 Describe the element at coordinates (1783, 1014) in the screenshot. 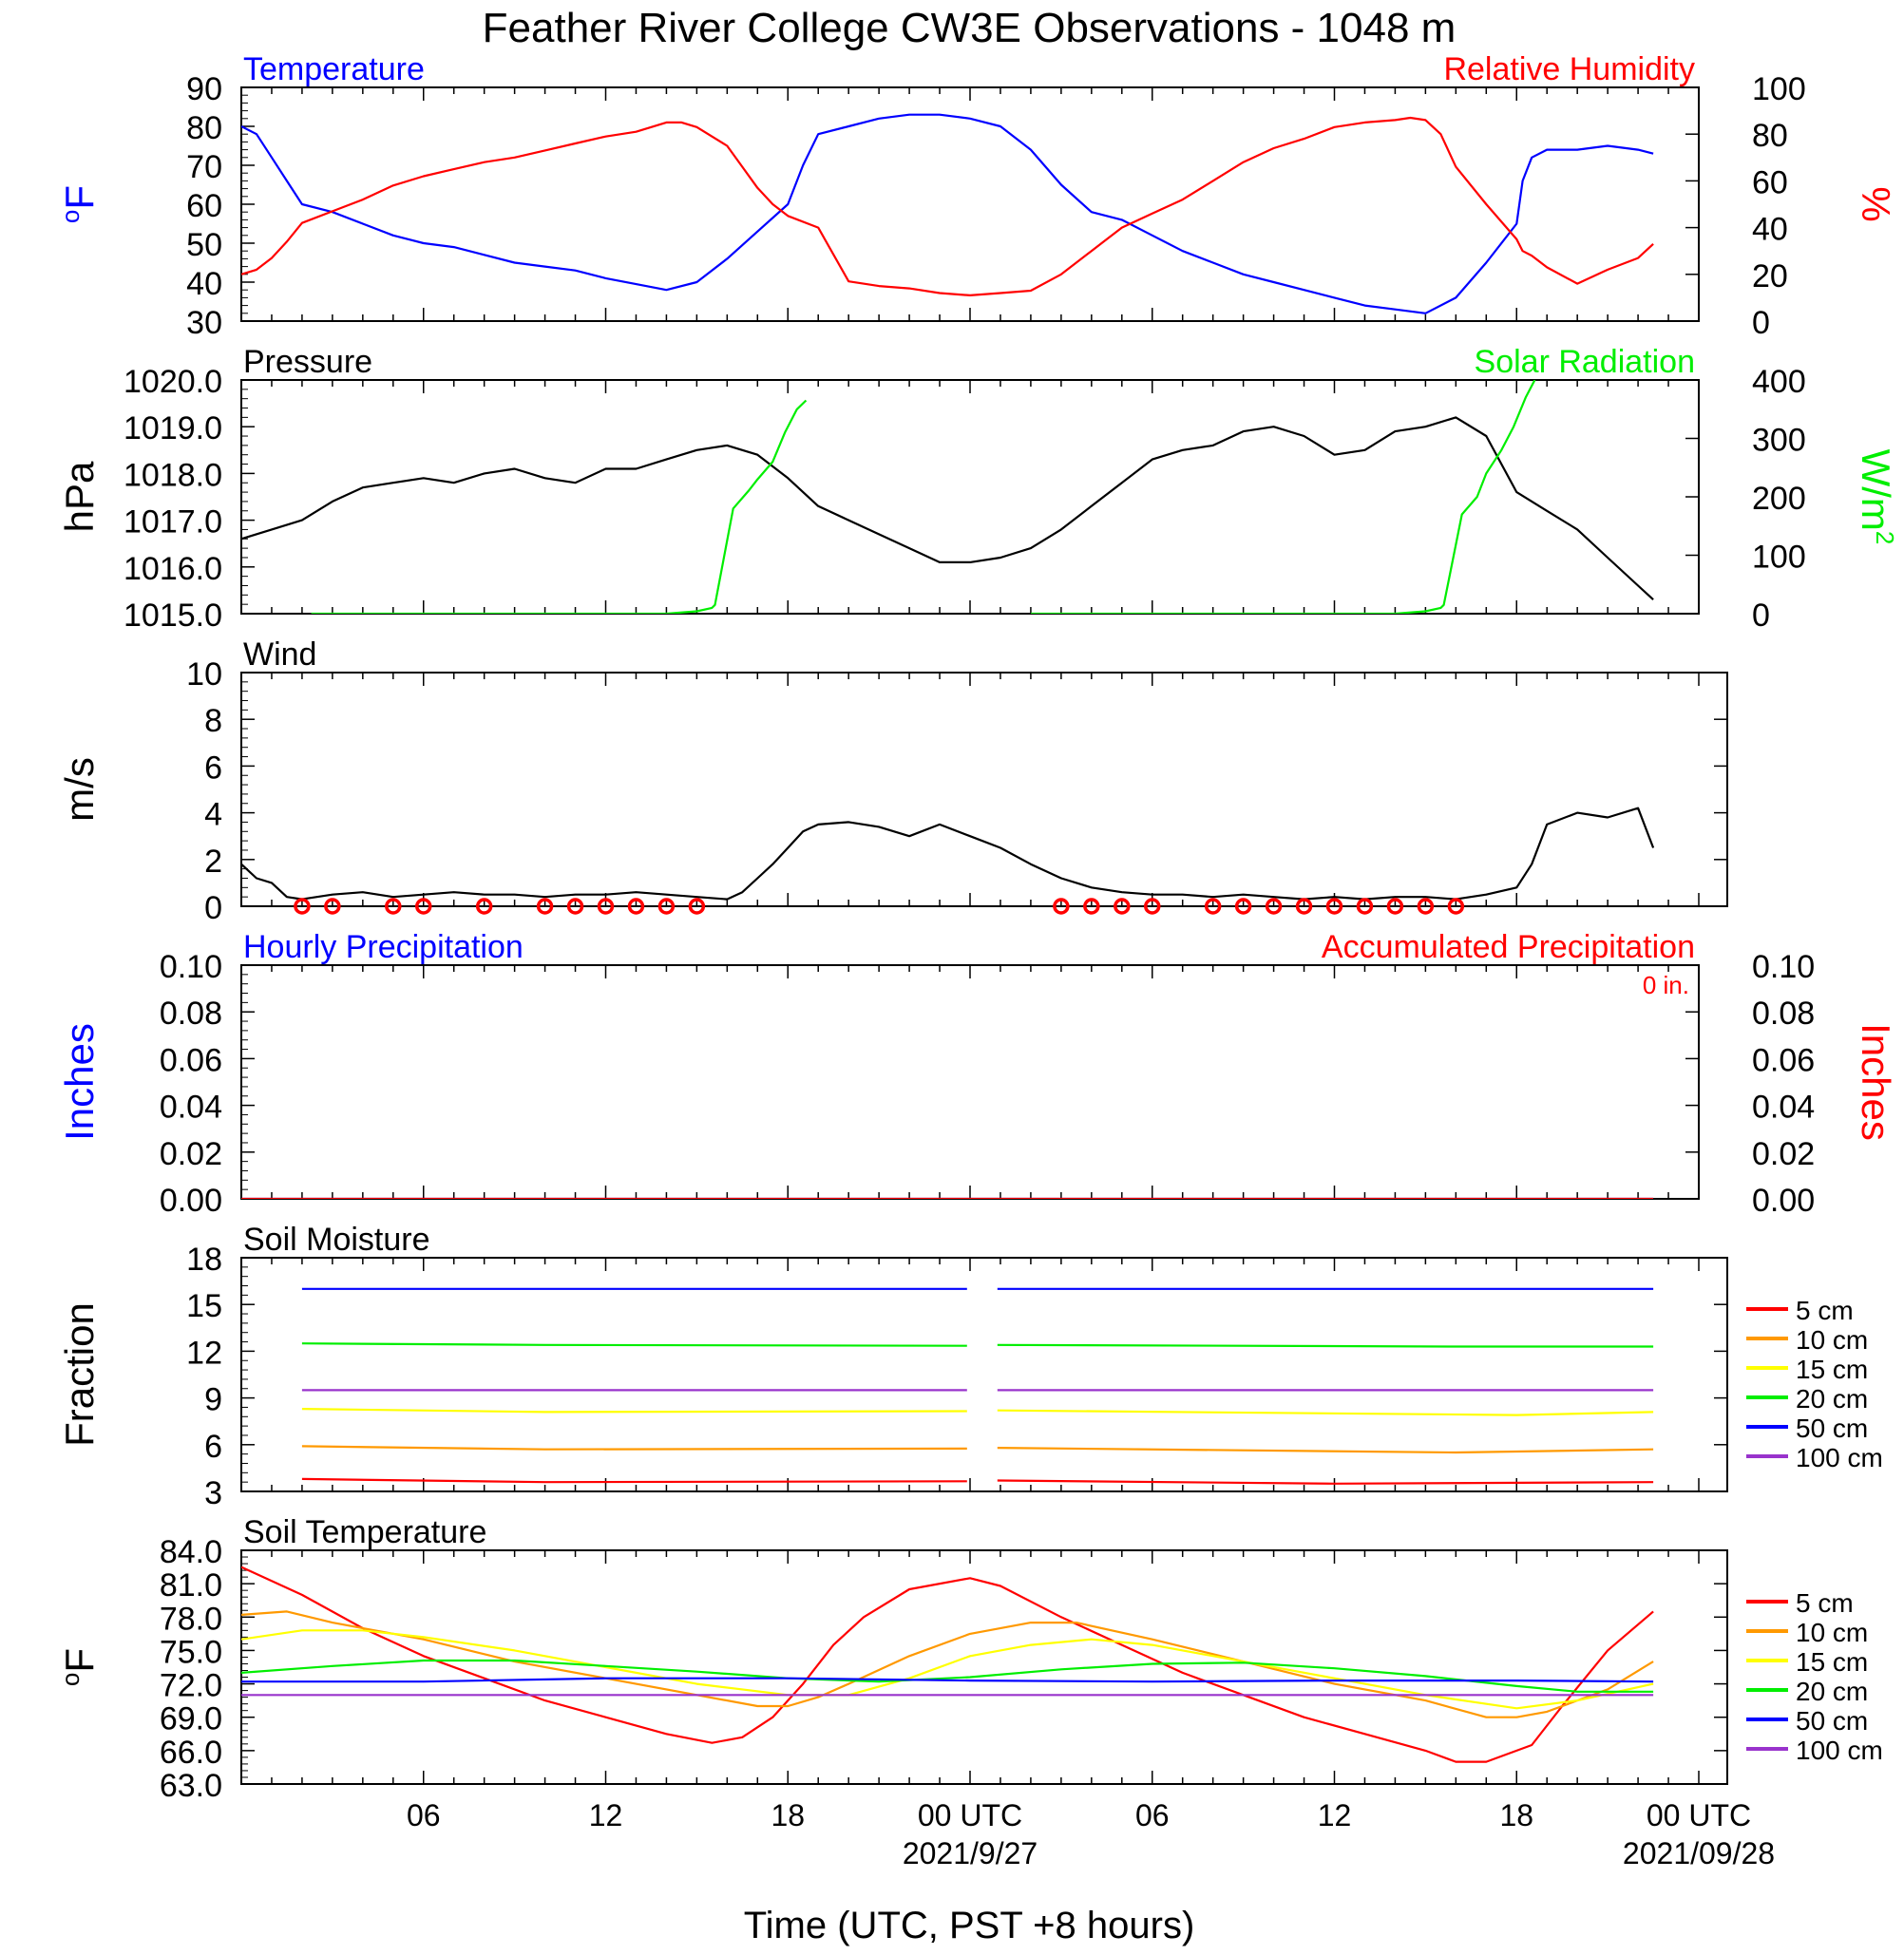

I see `y2-tick-label: 0.08` at that location.